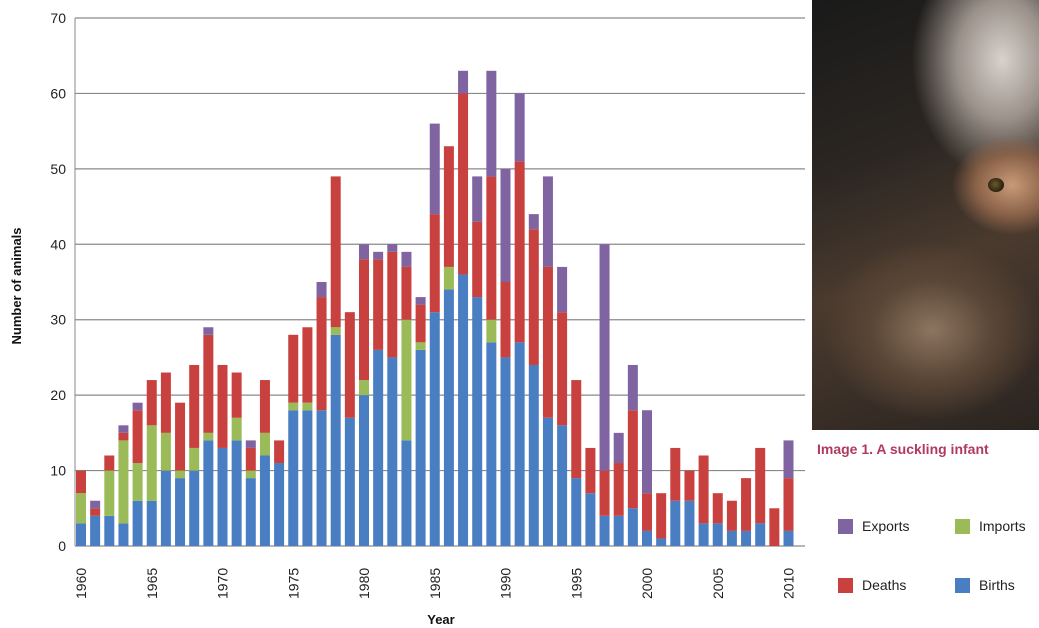 The height and width of the screenshot is (628, 1039). What do you see at coordinates (618, 448) in the screenshot?
I see `bar-exports-1998` at bounding box center [618, 448].